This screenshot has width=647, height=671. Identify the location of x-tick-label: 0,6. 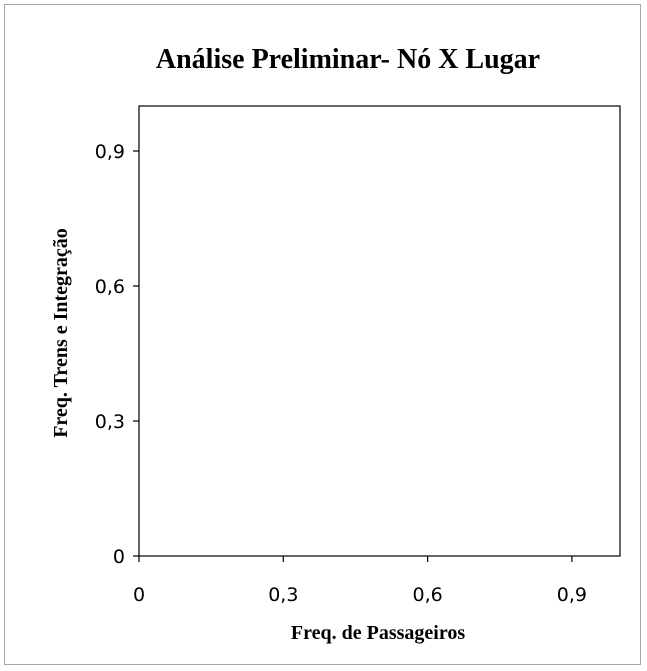
(427, 595).